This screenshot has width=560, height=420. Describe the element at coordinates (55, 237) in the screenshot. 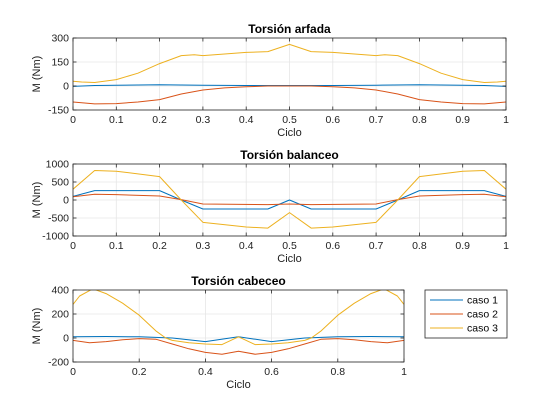

I see `y-tick-label: -1000` at that location.